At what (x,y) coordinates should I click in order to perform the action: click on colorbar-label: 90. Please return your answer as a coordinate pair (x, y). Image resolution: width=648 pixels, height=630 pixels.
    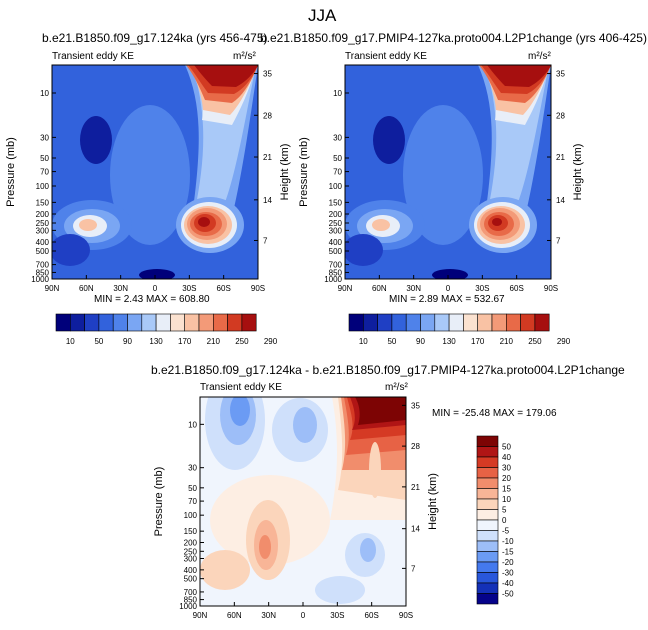
    Looking at the image, I should click on (420, 341).